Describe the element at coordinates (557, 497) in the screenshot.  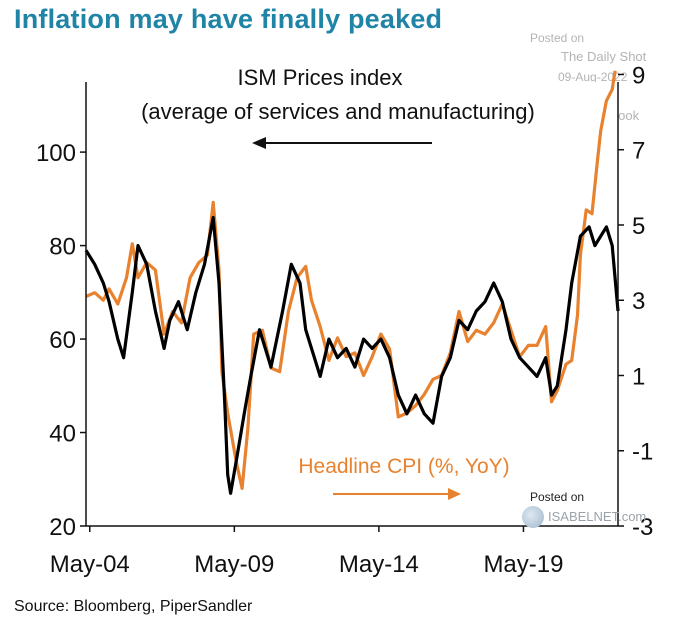
I see `watermark2-posted-on: Posted on` at that location.